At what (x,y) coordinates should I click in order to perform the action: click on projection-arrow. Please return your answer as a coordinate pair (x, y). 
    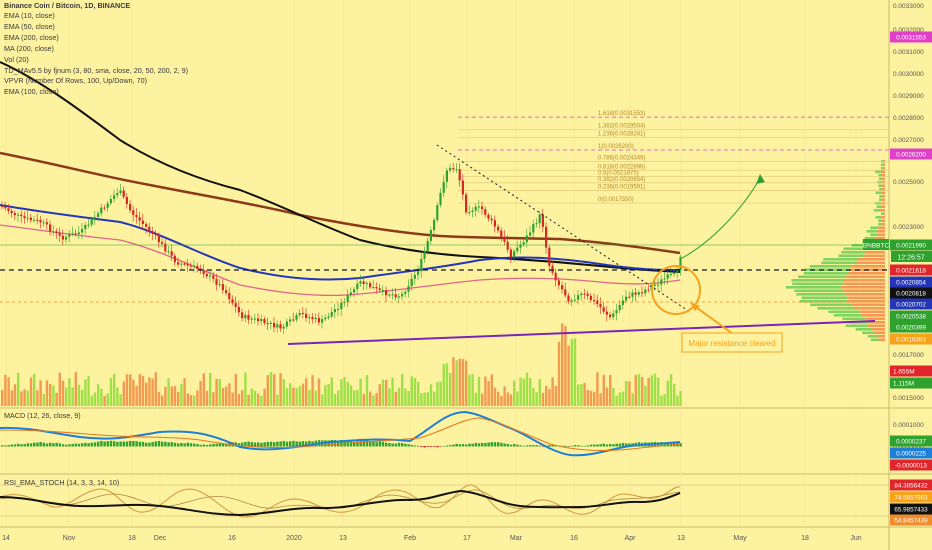
    Looking at the image, I should click on (721, 218).